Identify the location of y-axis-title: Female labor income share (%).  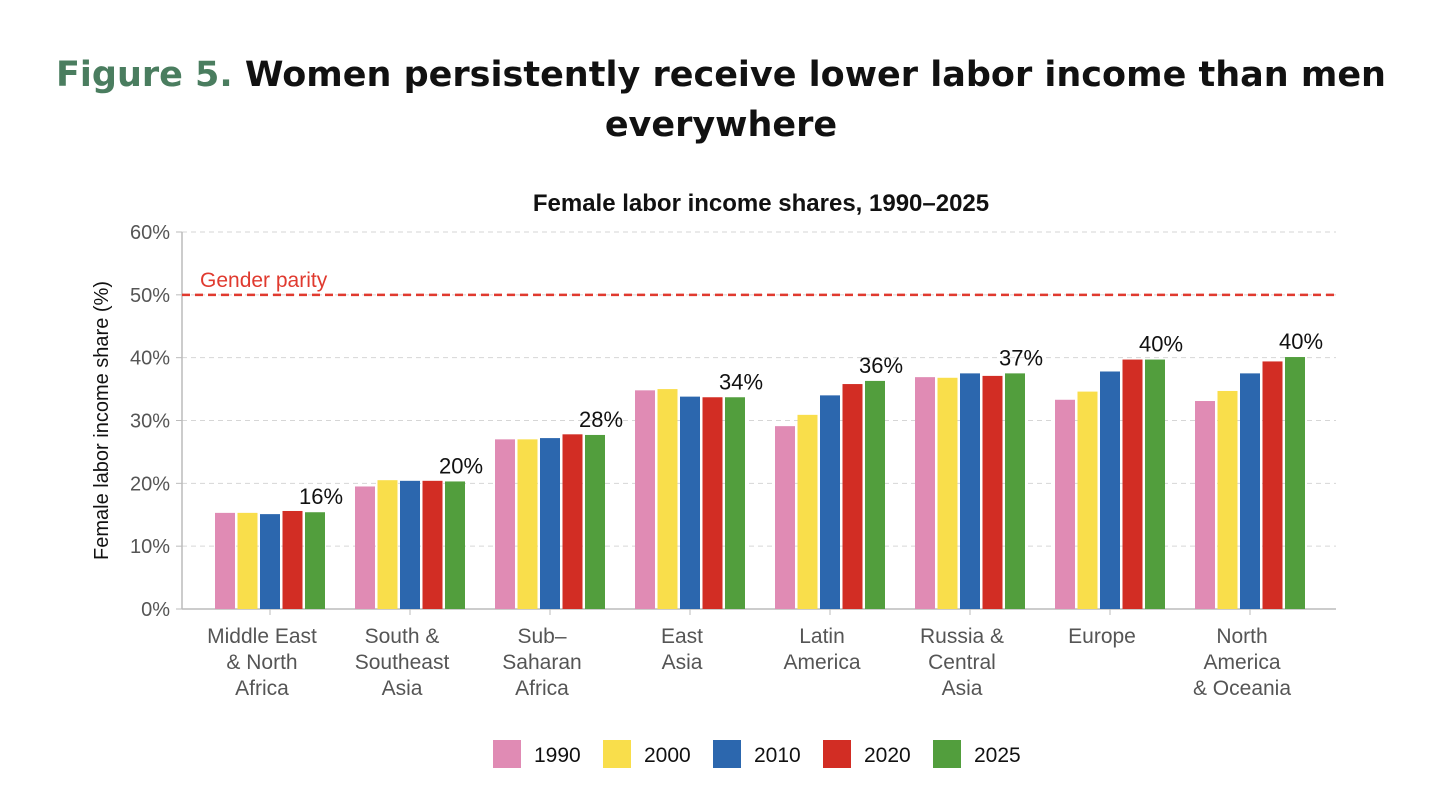
(102, 420).